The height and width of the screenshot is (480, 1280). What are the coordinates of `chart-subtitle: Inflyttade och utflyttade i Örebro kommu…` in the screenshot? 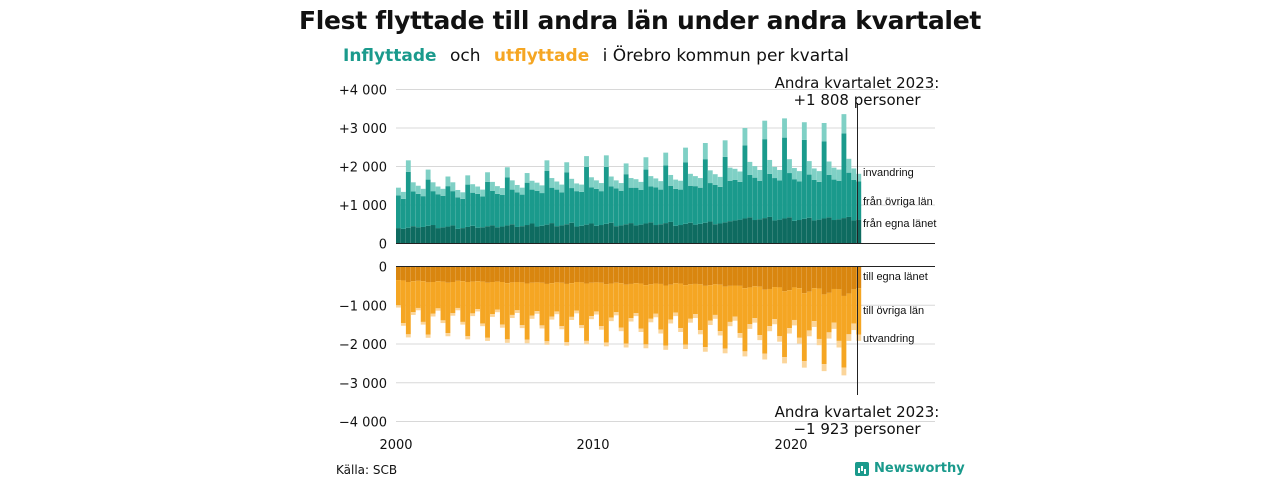 It's located at (600, 56).